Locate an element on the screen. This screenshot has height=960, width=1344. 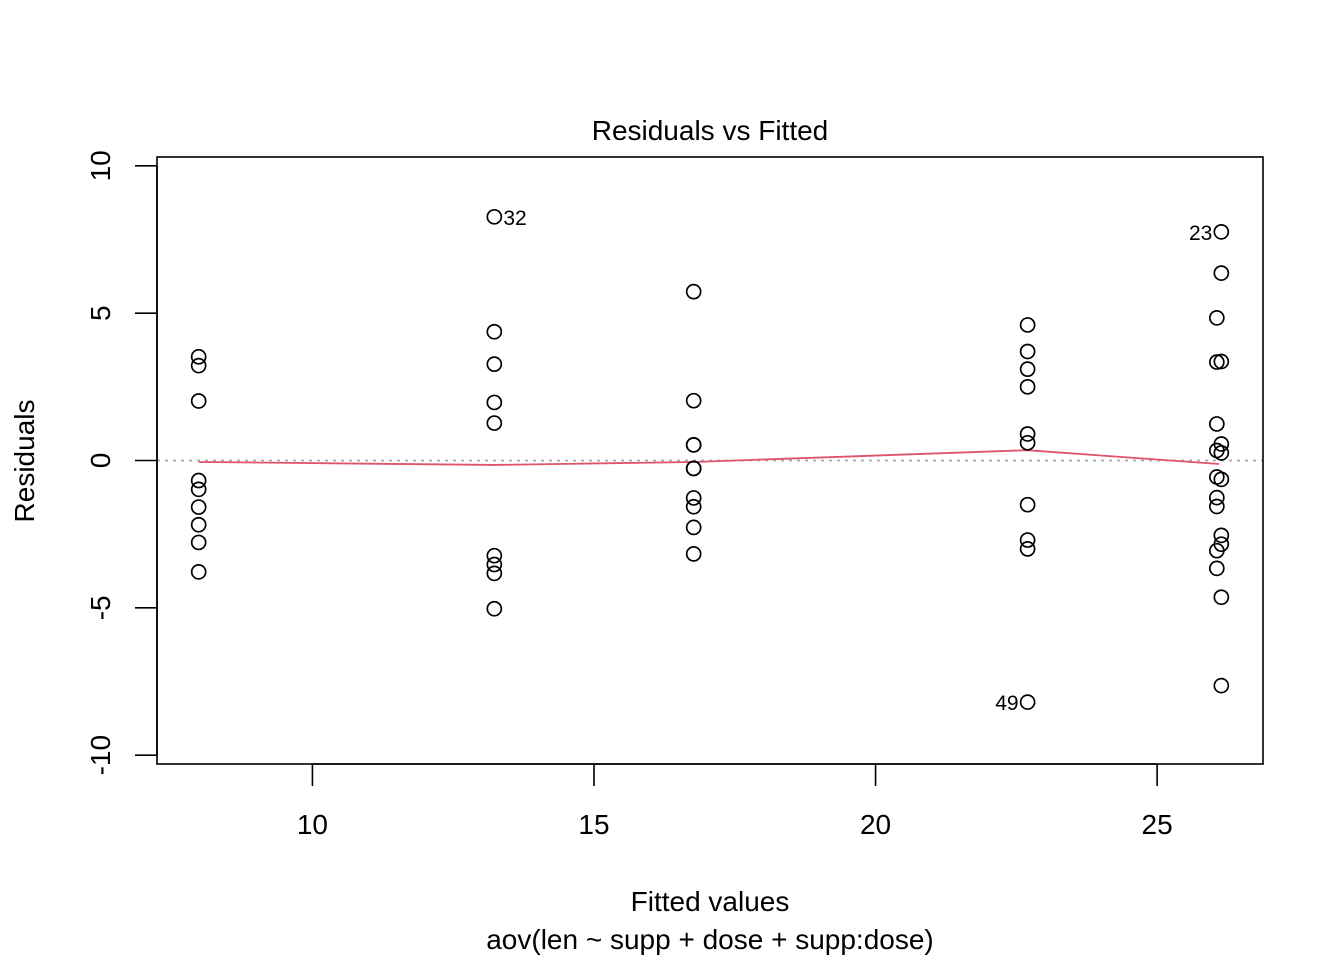
y-tick-label: 0 is located at coordinates (100, 461).